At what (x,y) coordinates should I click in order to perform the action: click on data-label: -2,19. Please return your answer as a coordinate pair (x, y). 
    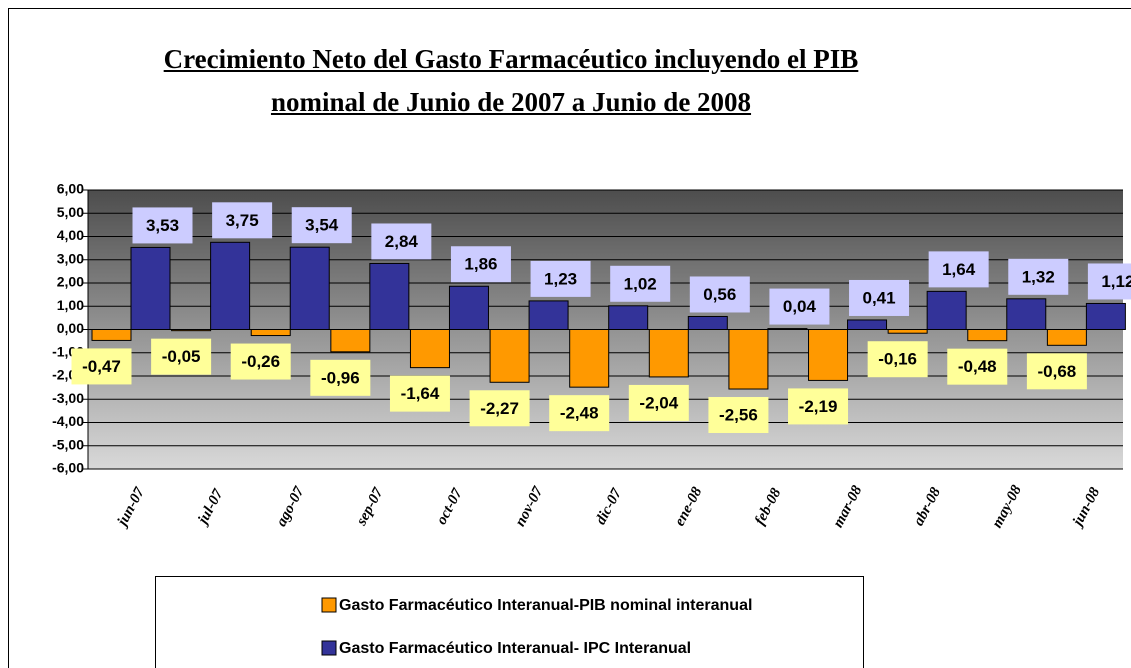
    Looking at the image, I should click on (818, 406).